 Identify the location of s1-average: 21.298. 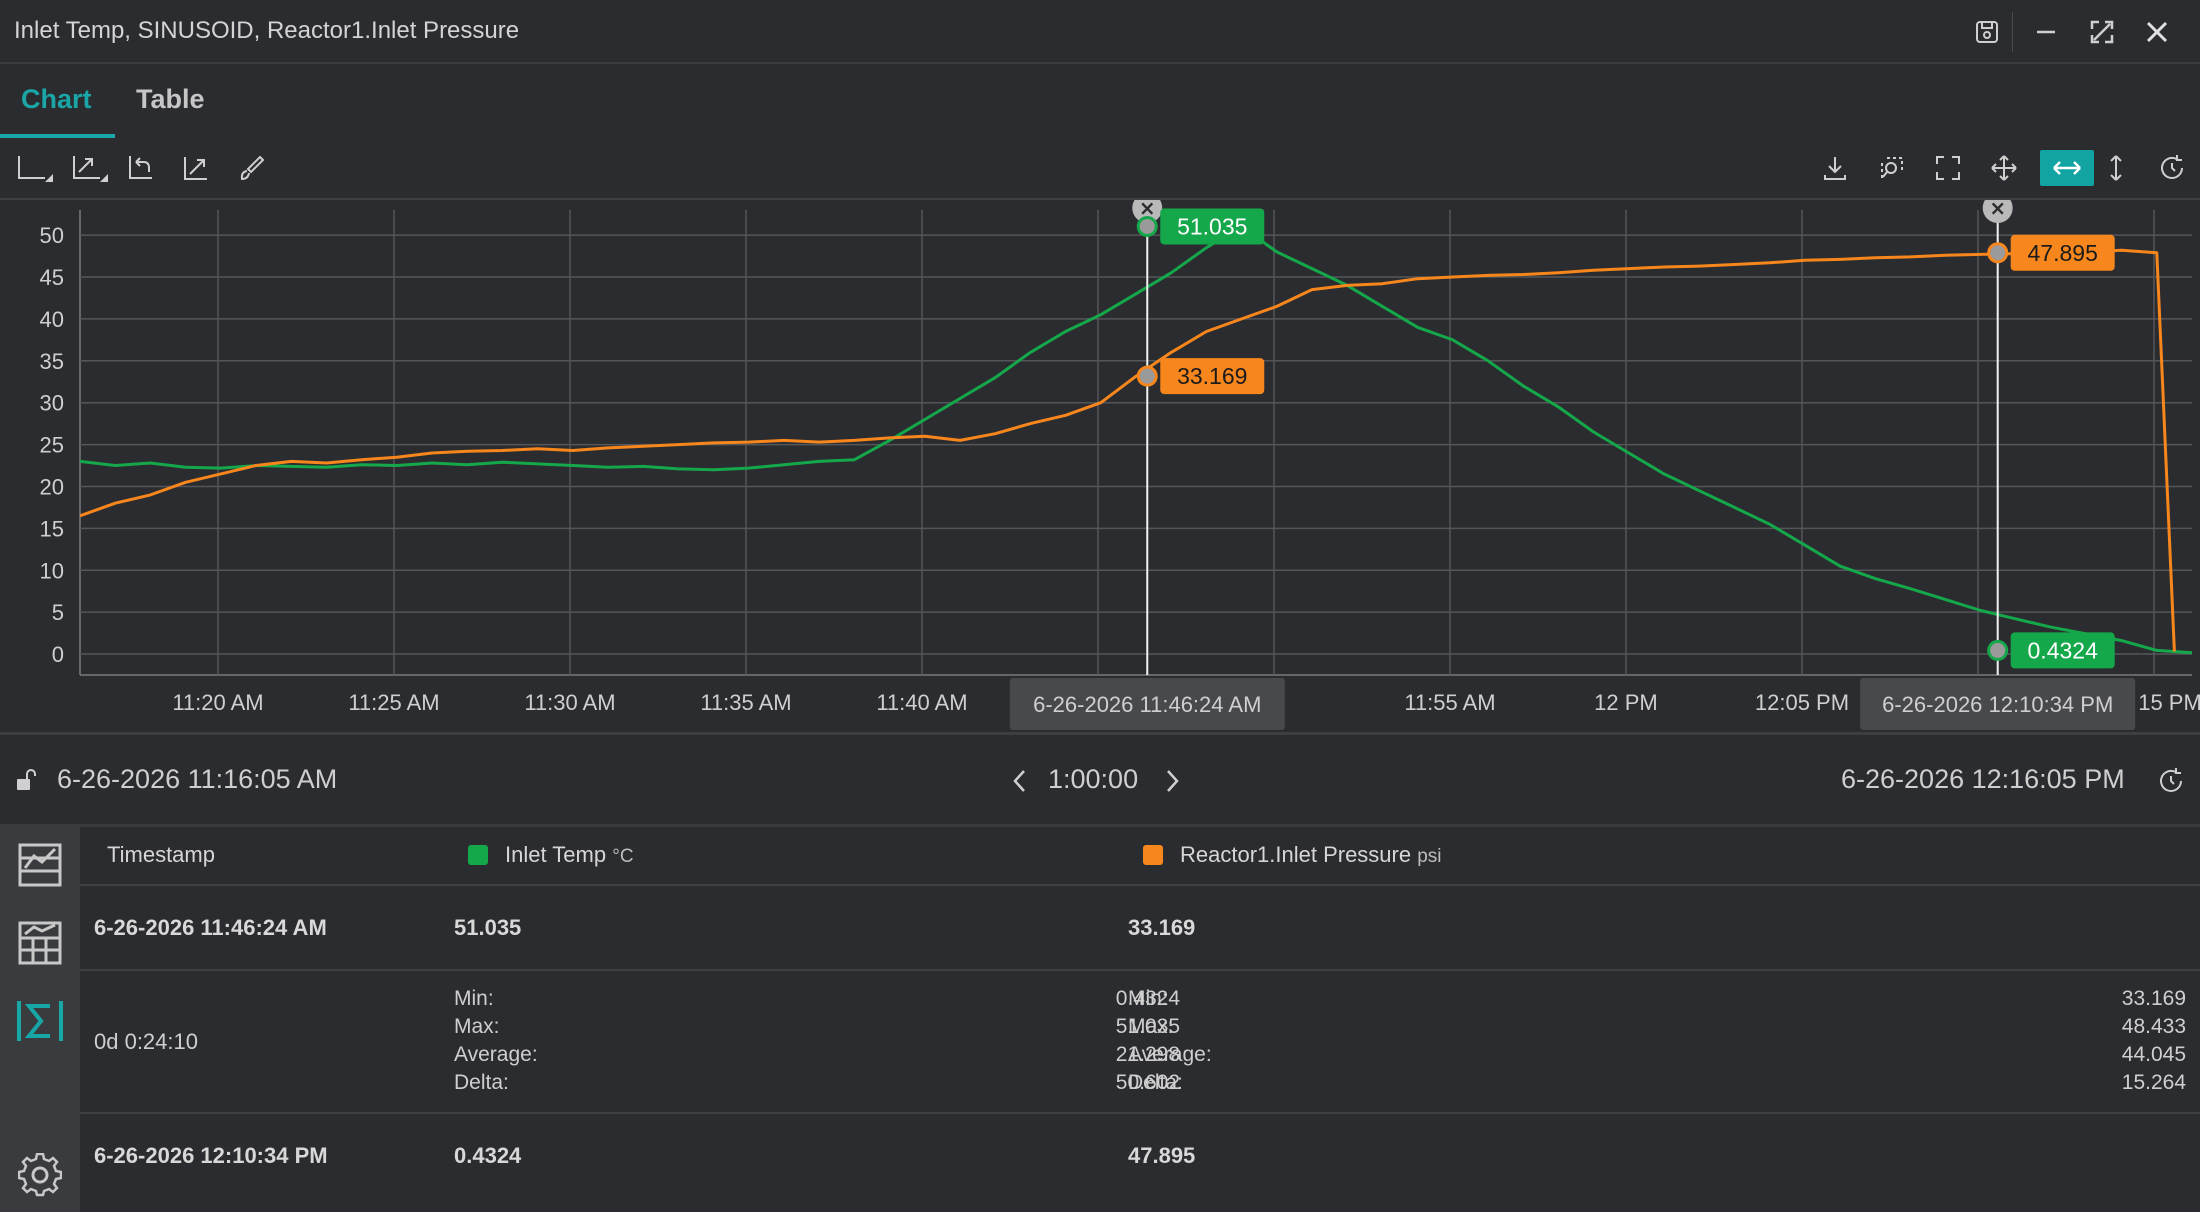
(1147, 1054).